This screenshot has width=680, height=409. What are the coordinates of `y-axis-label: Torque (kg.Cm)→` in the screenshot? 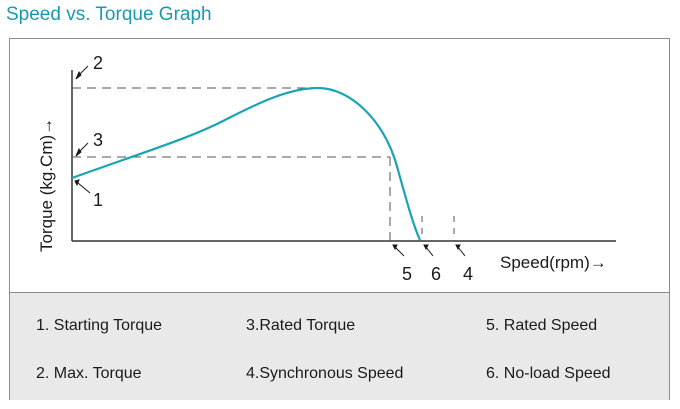 It's located at (46, 185).